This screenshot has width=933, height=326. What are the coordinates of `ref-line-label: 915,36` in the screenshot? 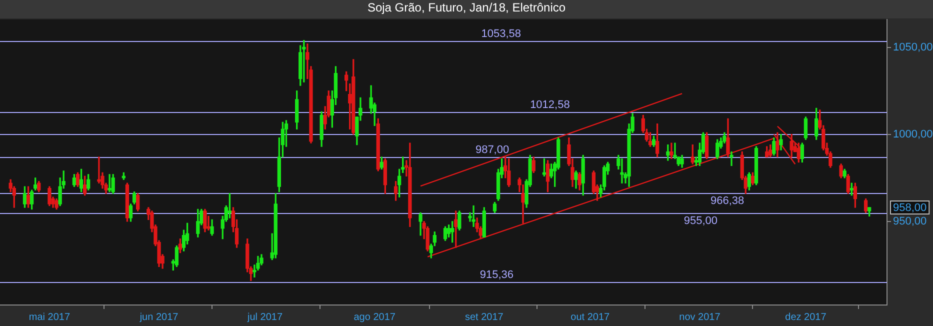 It's located at (497, 275).